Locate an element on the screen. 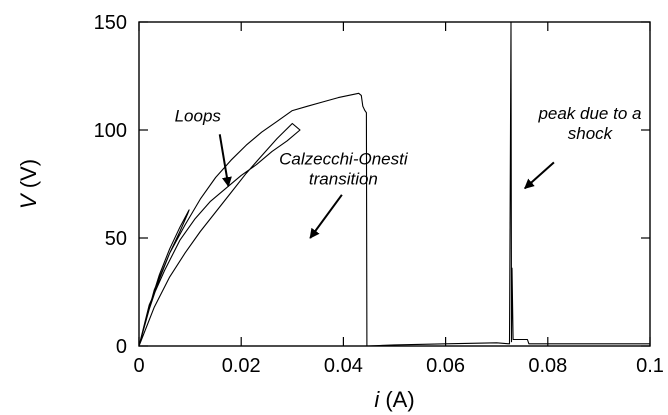 Image resolution: width=668 pixels, height=415 pixels. annotation-line: shock is located at coordinates (591, 133).